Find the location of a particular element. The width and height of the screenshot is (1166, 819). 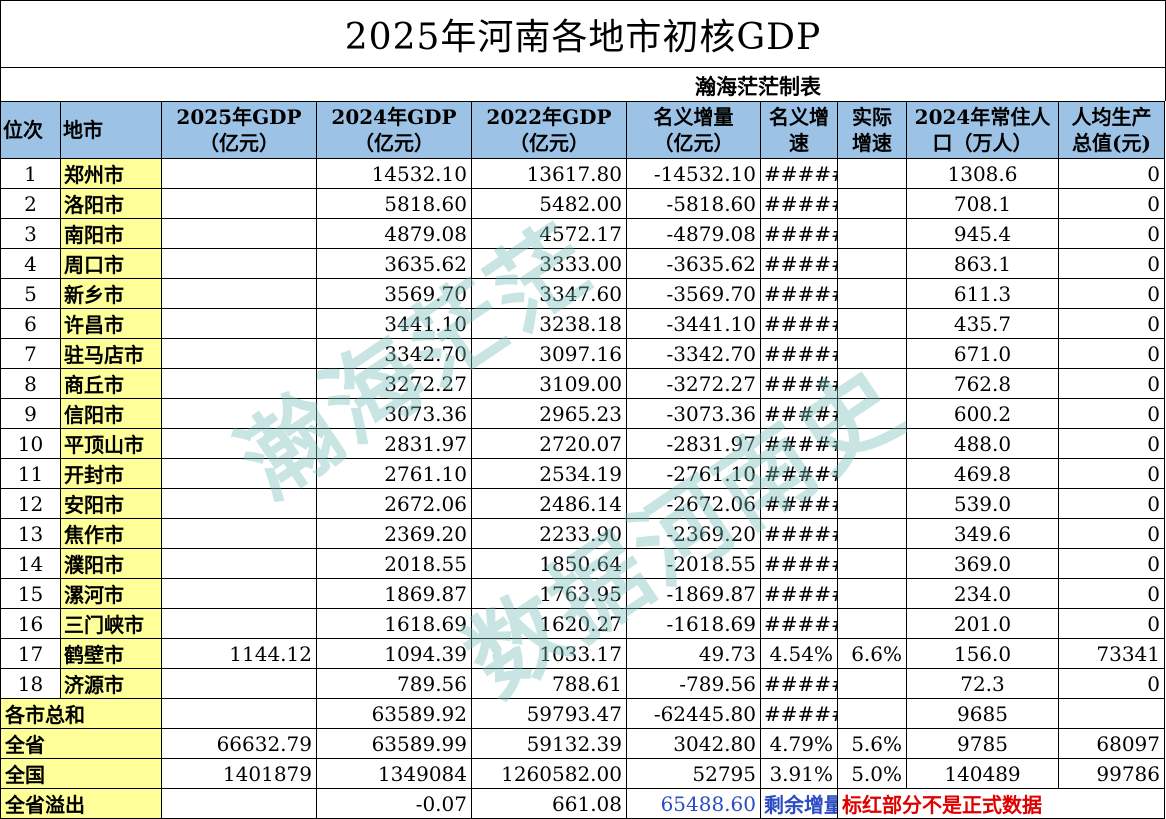

city-cell: 开封市 is located at coordinates (111, 473).